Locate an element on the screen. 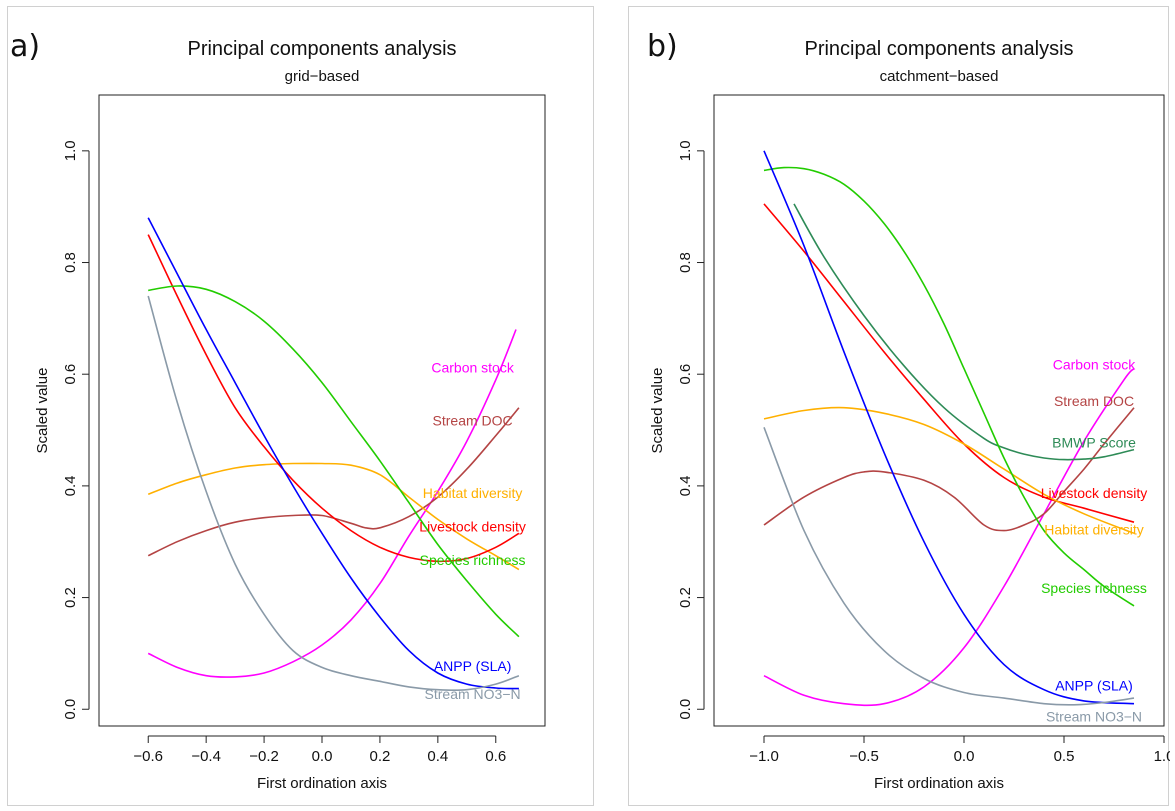 Image resolution: width=1175 pixels, height=811 pixels. x-tick-label: −0.6 is located at coordinates (148, 756).